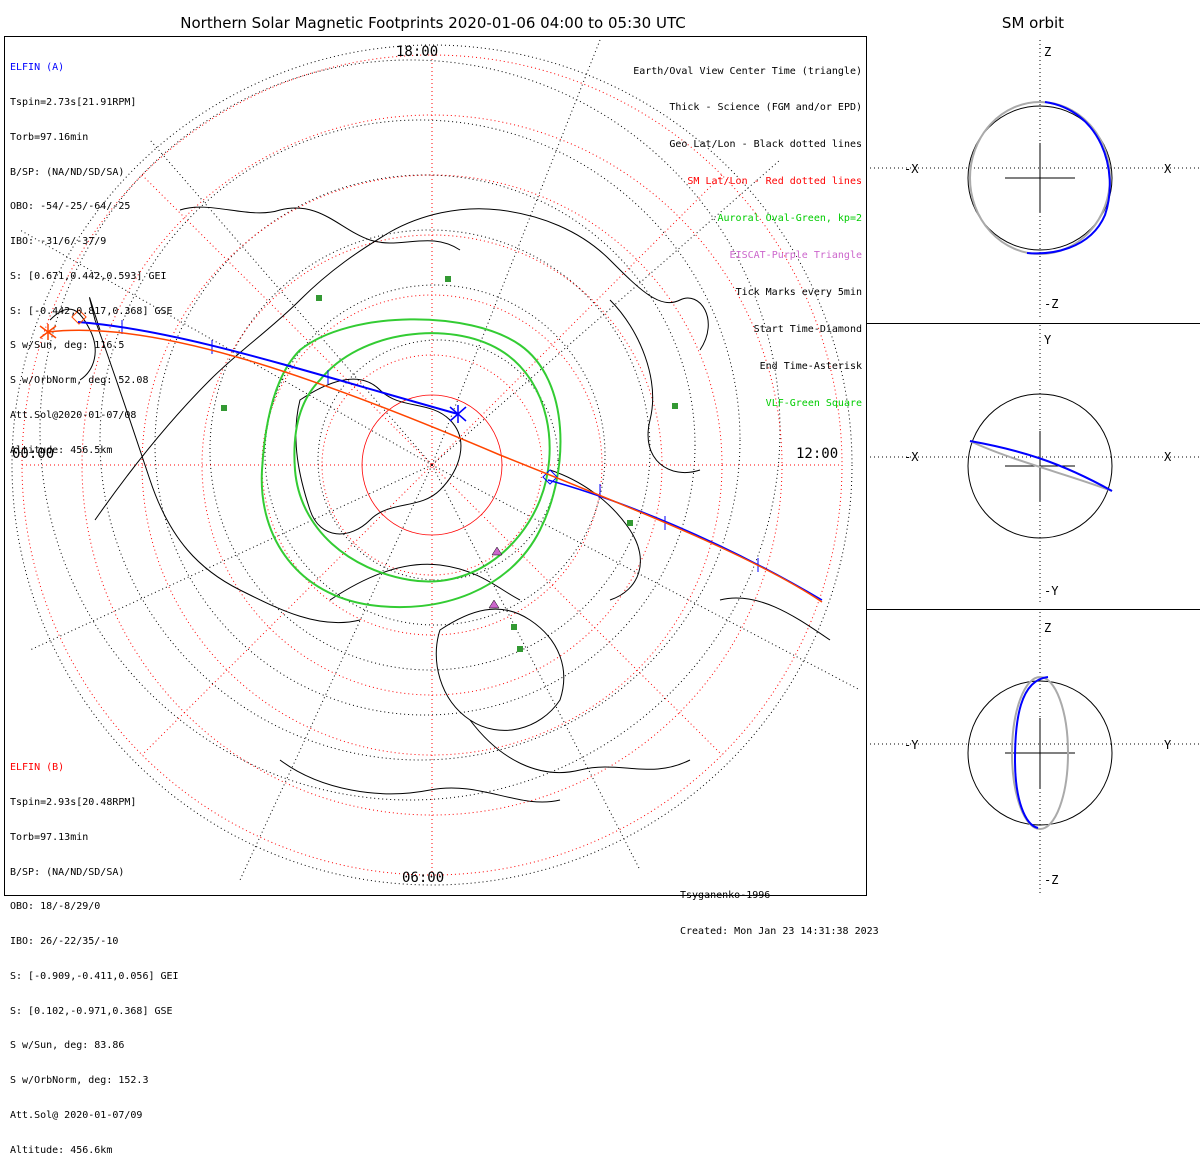 The height and width of the screenshot is (1168, 1200). What do you see at coordinates (423, 878) in the screenshot?
I see `mlt-label-bottom: 06:00` at bounding box center [423, 878].